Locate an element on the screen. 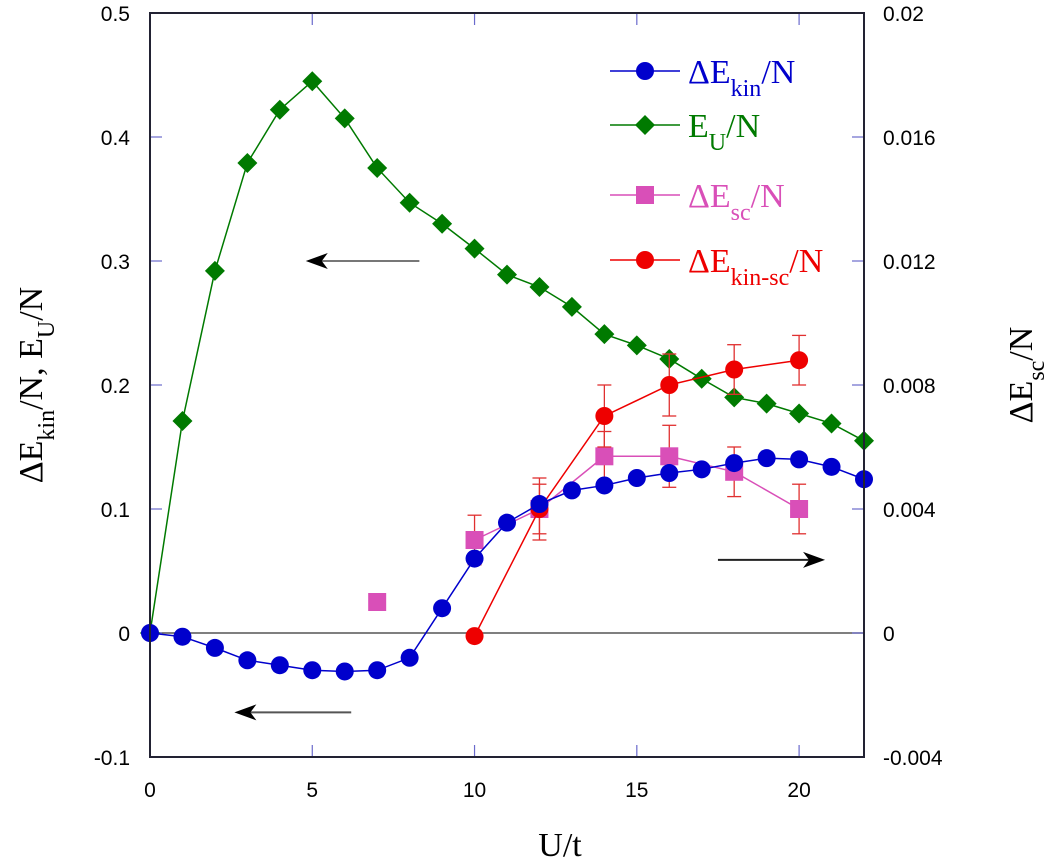 The width and height of the screenshot is (1046, 863). legend-marker-circle is located at coordinates (645, 260).